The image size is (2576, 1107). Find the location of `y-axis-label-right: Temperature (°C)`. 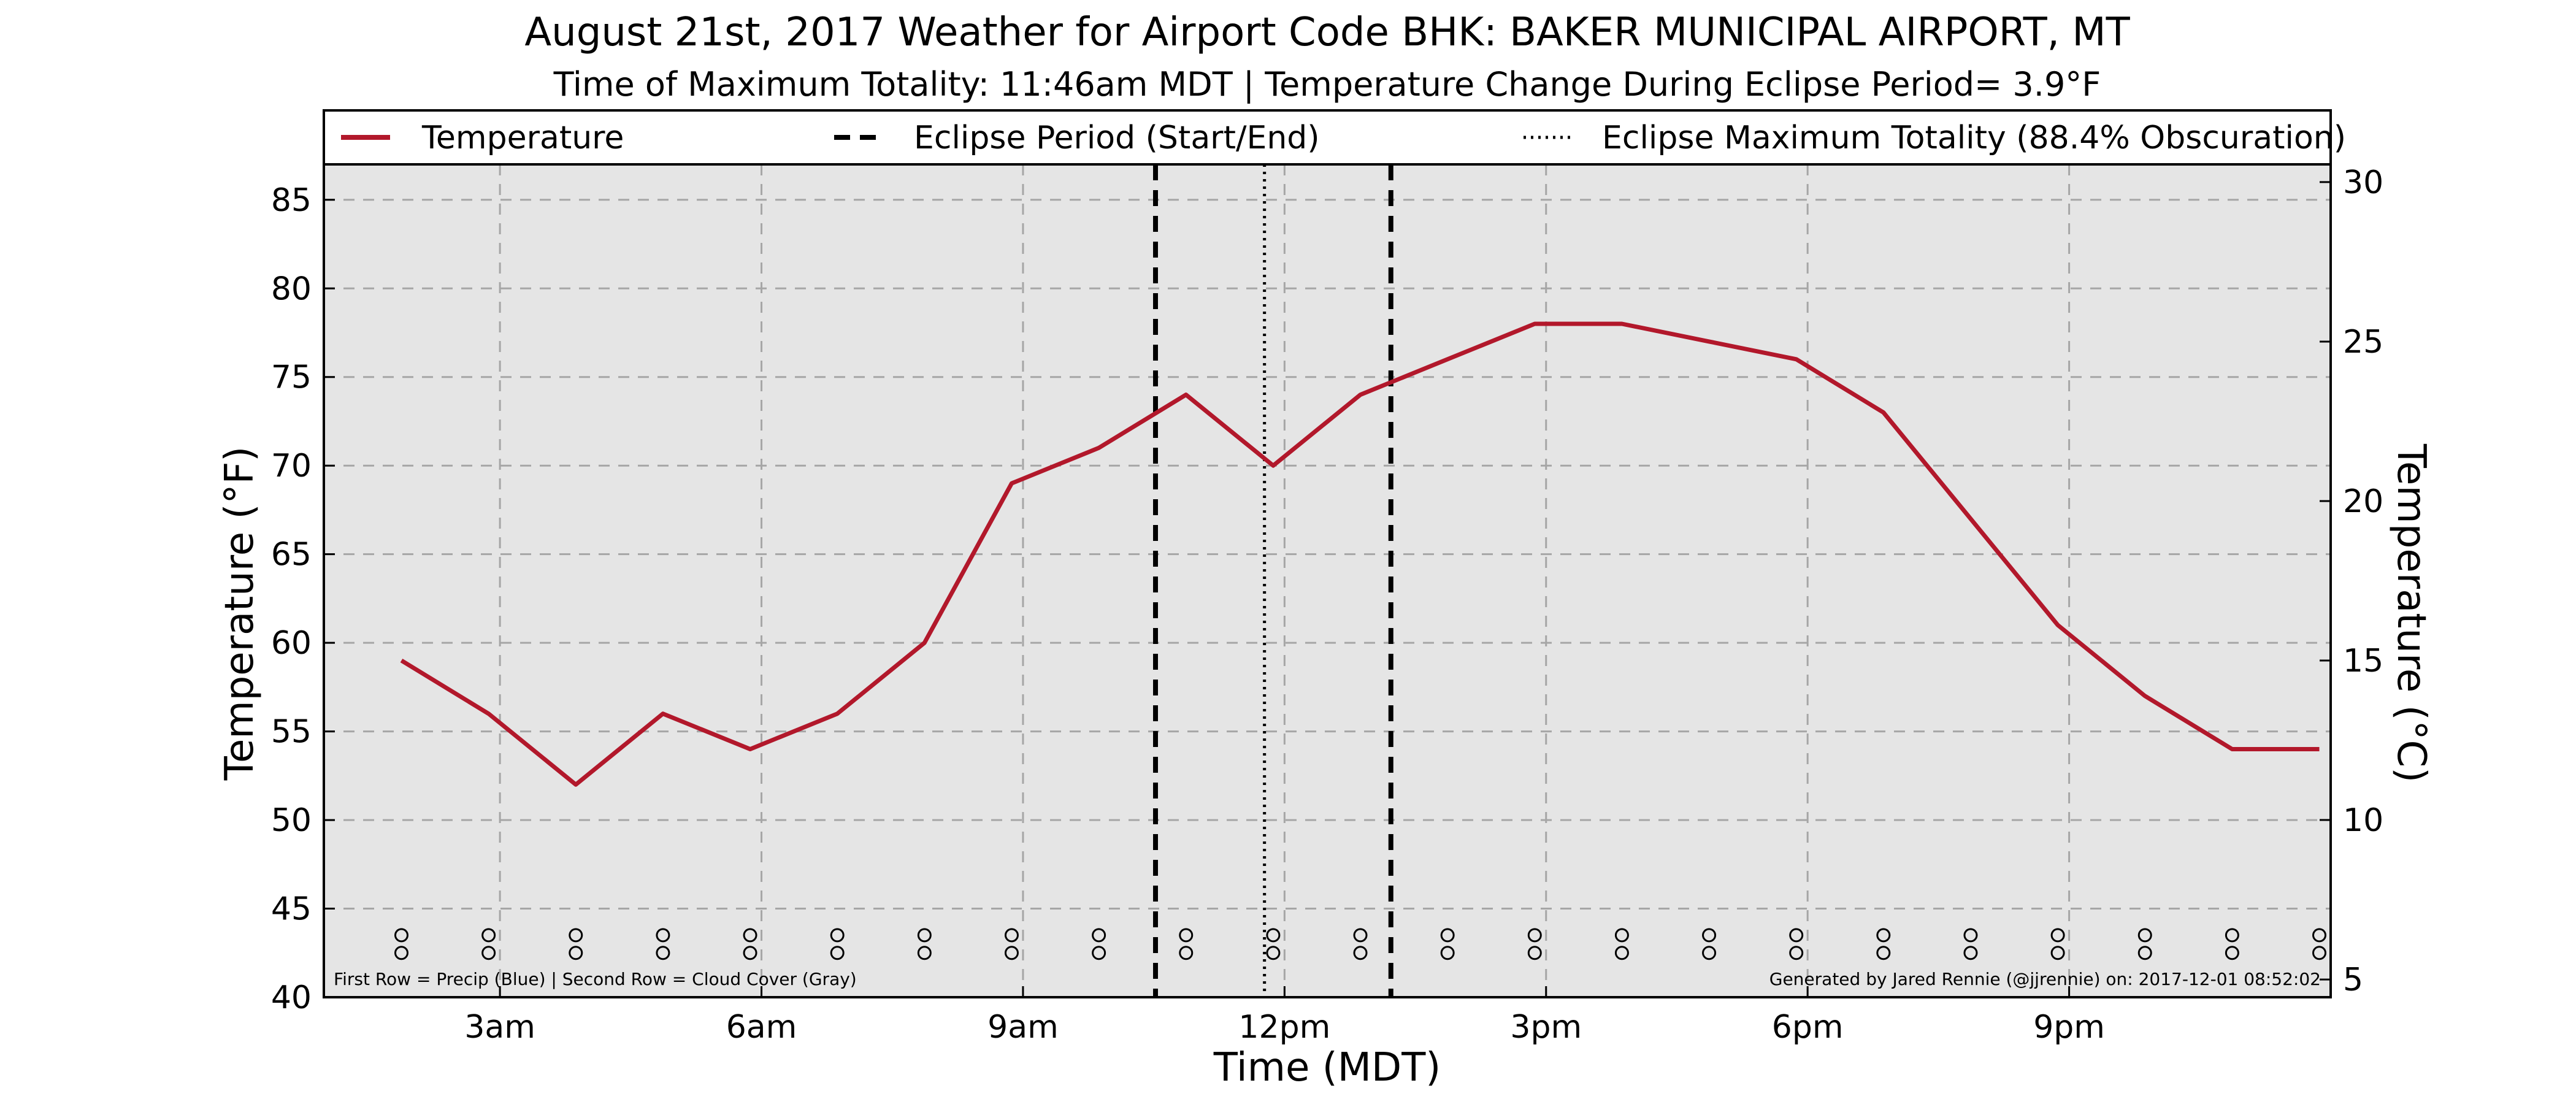

y-axis-label-right: Temperature (°C) is located at coordinates (2411, 613).